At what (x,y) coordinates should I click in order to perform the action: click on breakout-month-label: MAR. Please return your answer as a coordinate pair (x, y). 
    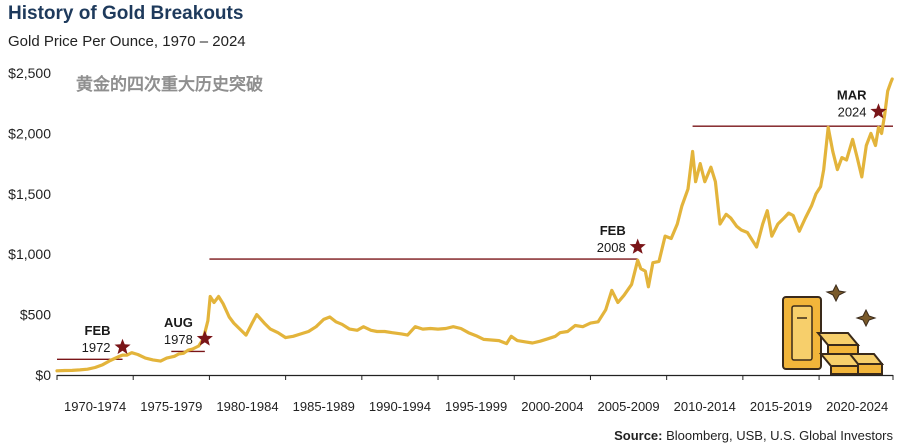
    Looking at the image, I should click on (852, 95).